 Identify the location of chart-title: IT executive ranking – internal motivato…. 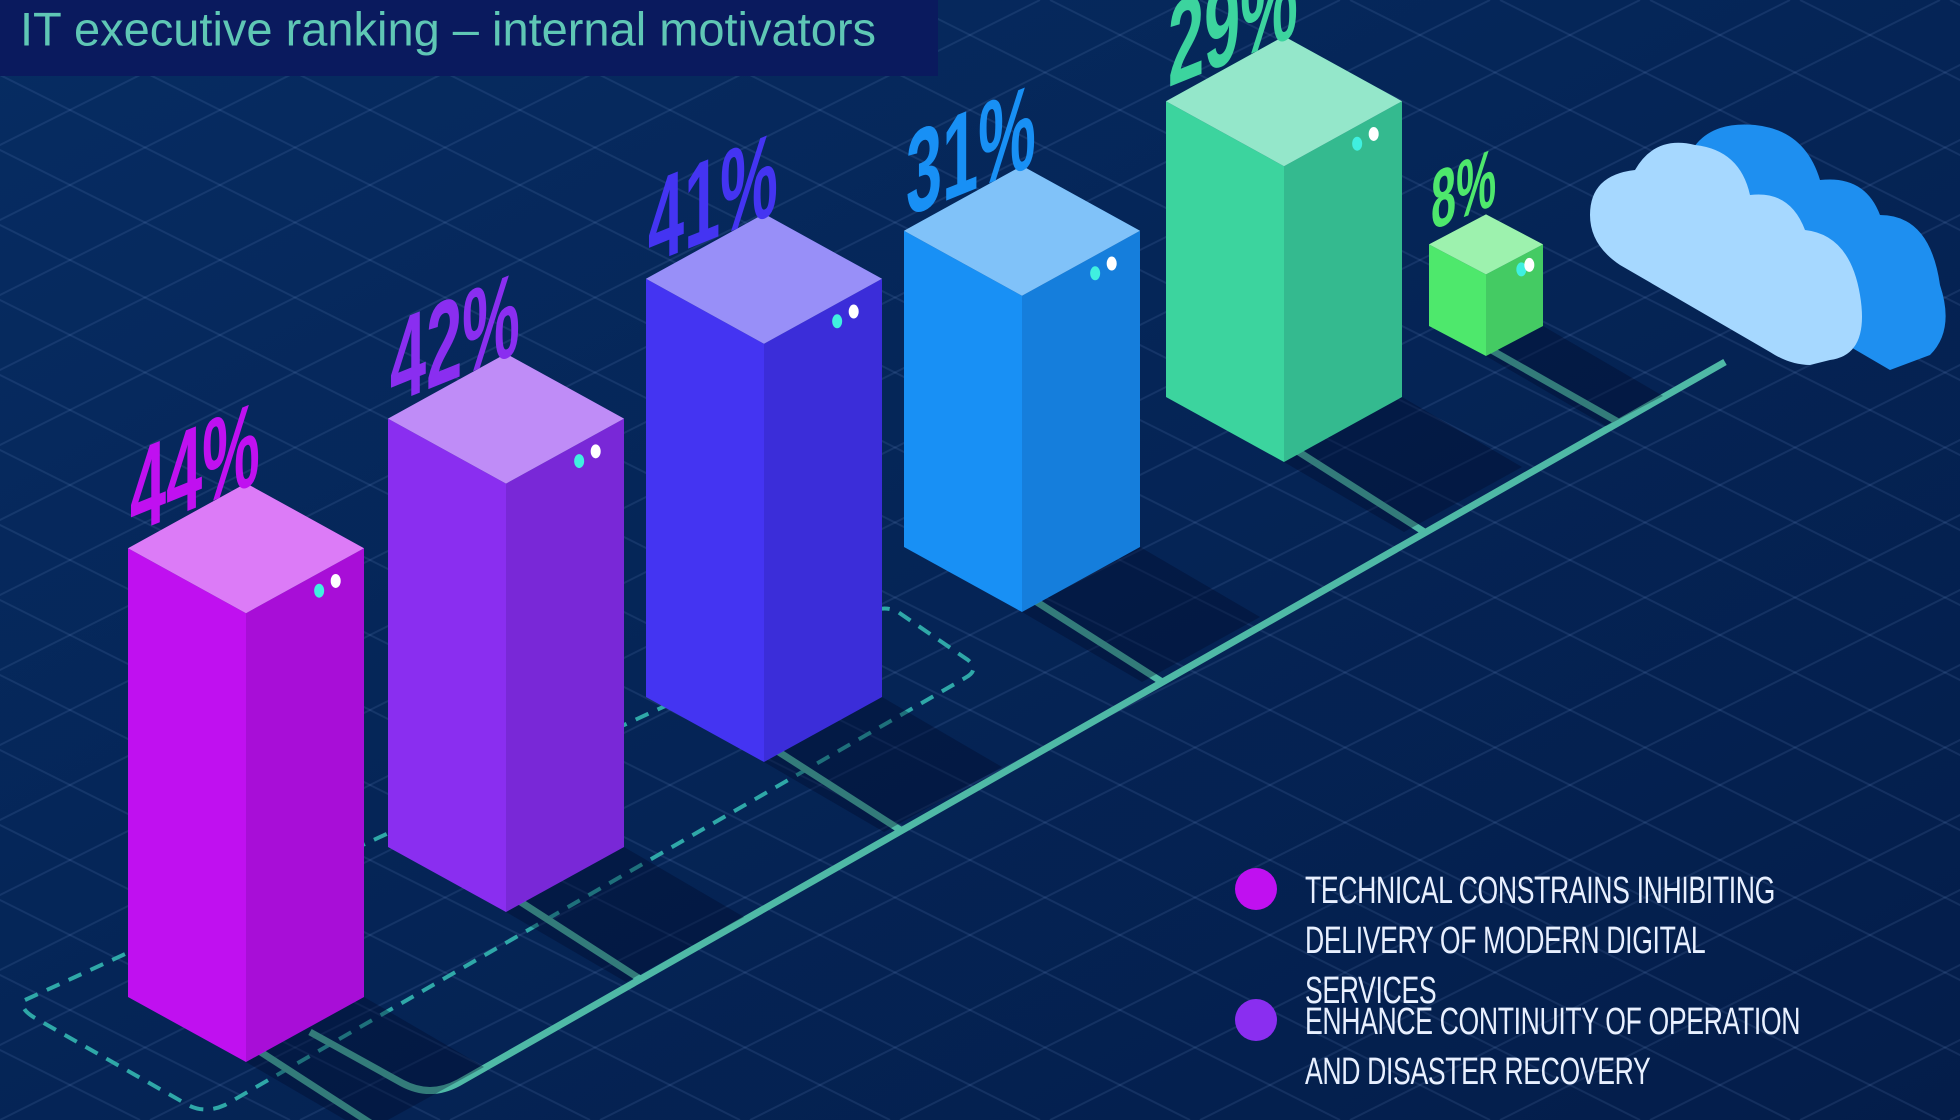
(448, 28).